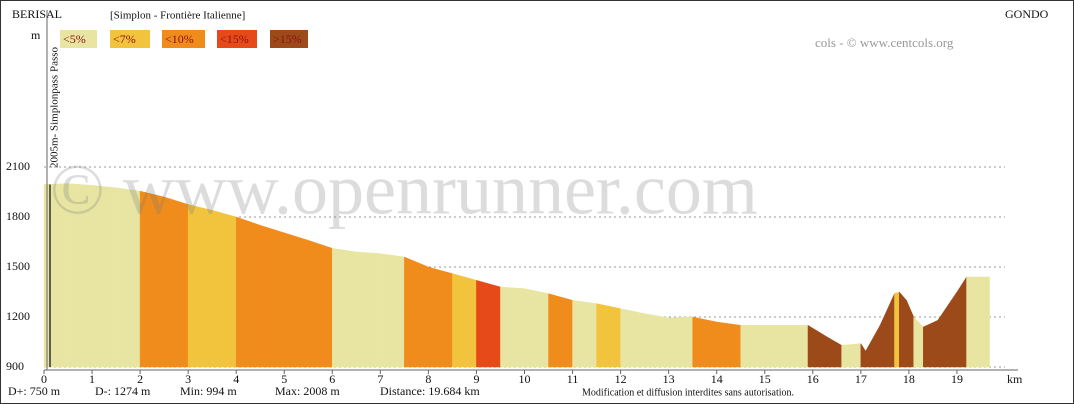 The height and width of the screenshot is (404, 1074). What do you see at coordinates (177, 16) in the screenshot?
I see `title: [Simplon - Frontière Italienne]` at bounding box center [177, 16].